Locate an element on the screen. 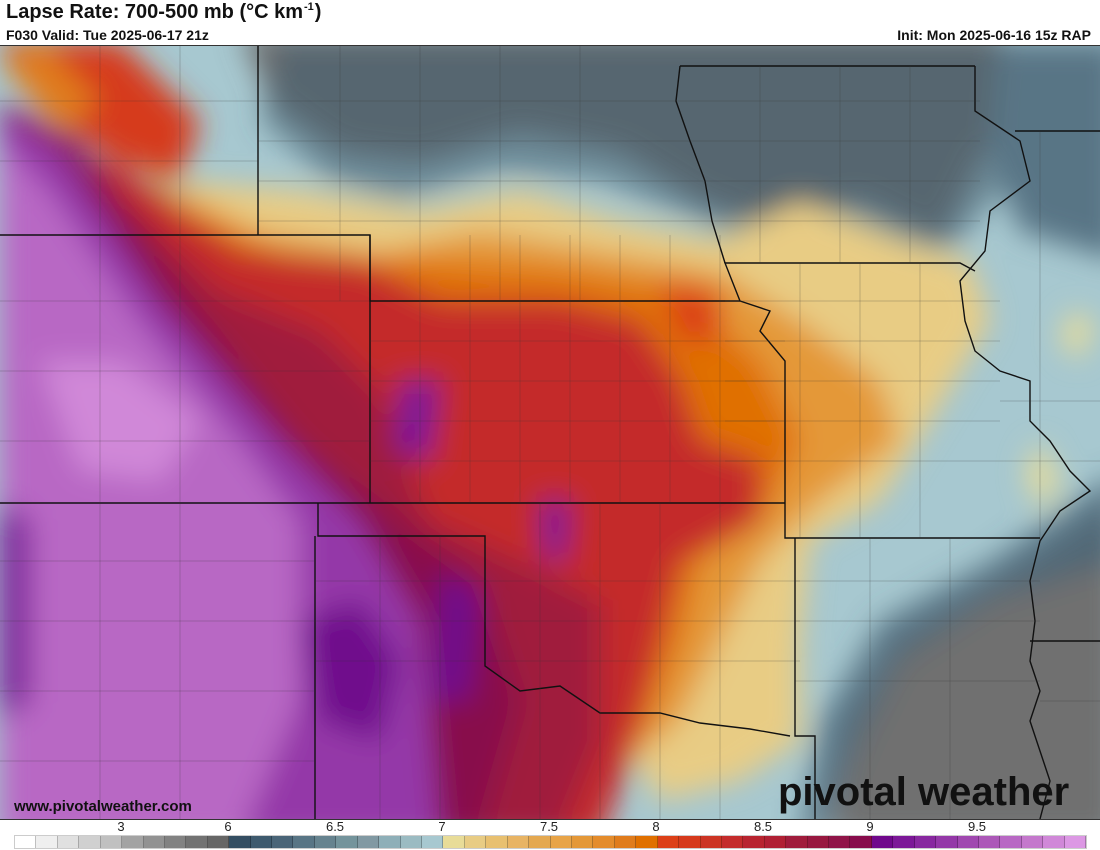 The width and height of the screenshot is (1100, 850). colorbar-label: 8 is located at coordinates (656, 826).